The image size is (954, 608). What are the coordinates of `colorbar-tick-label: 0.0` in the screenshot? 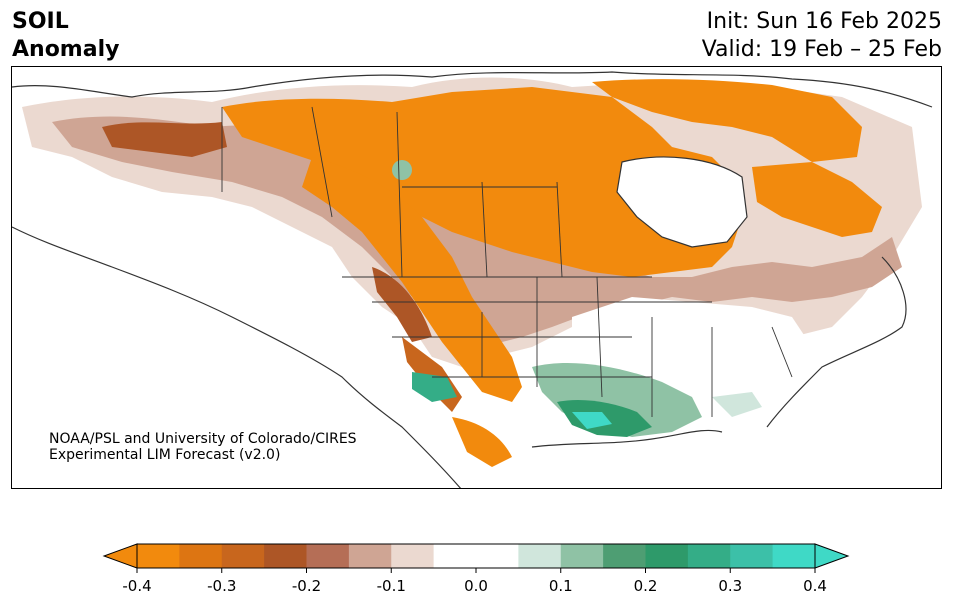 It's located at (476, 586).